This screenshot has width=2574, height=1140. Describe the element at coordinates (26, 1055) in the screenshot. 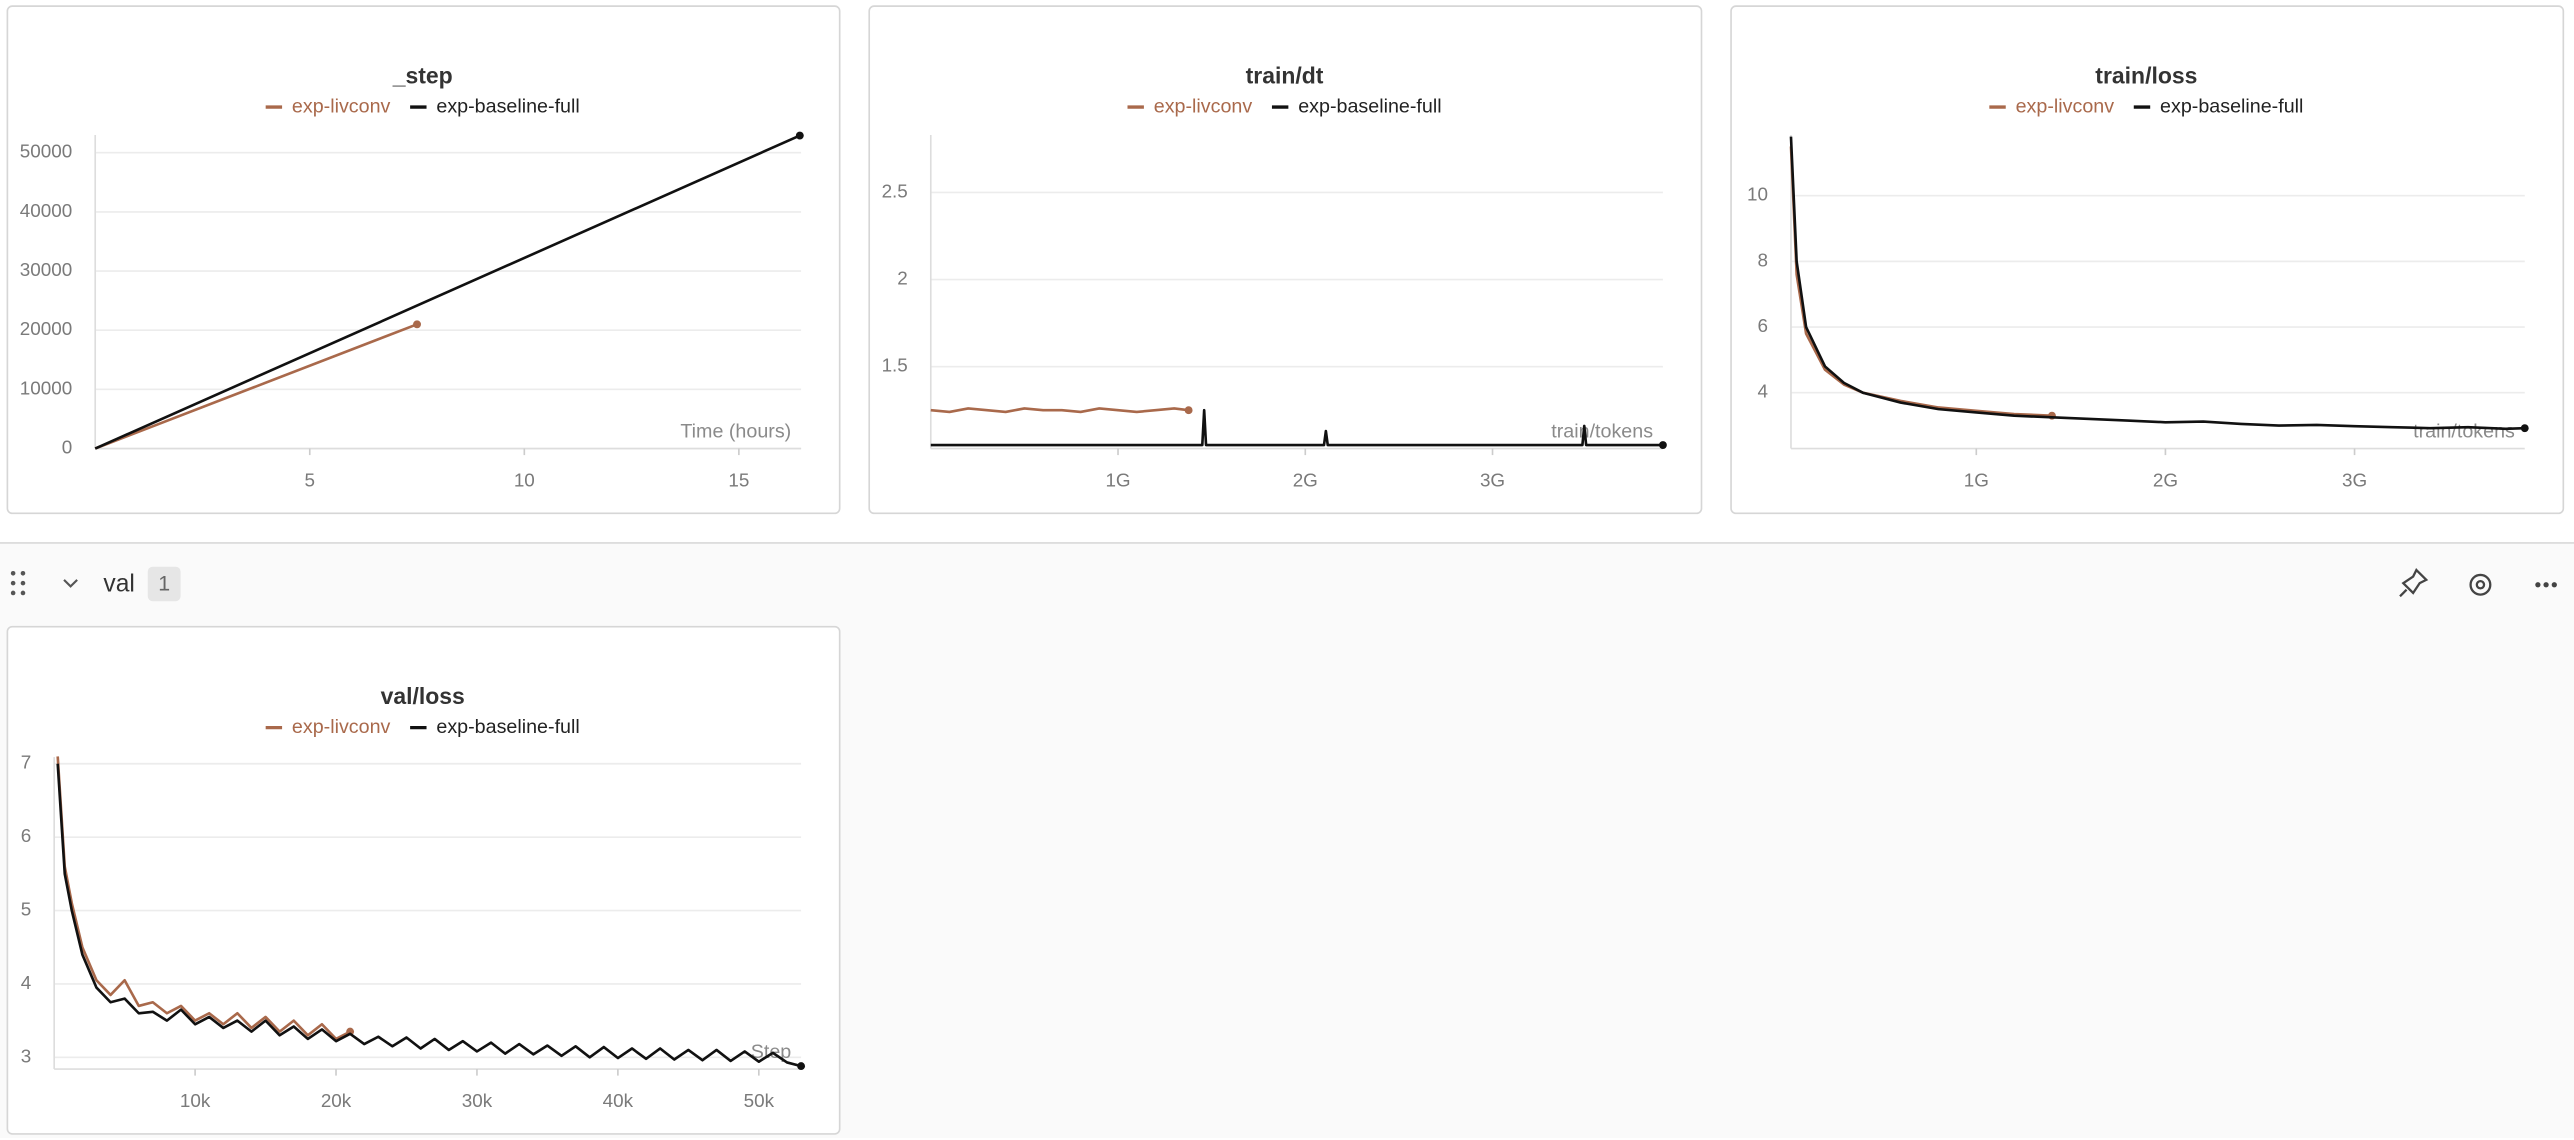

I see `y-tick-label: 3` at that location.